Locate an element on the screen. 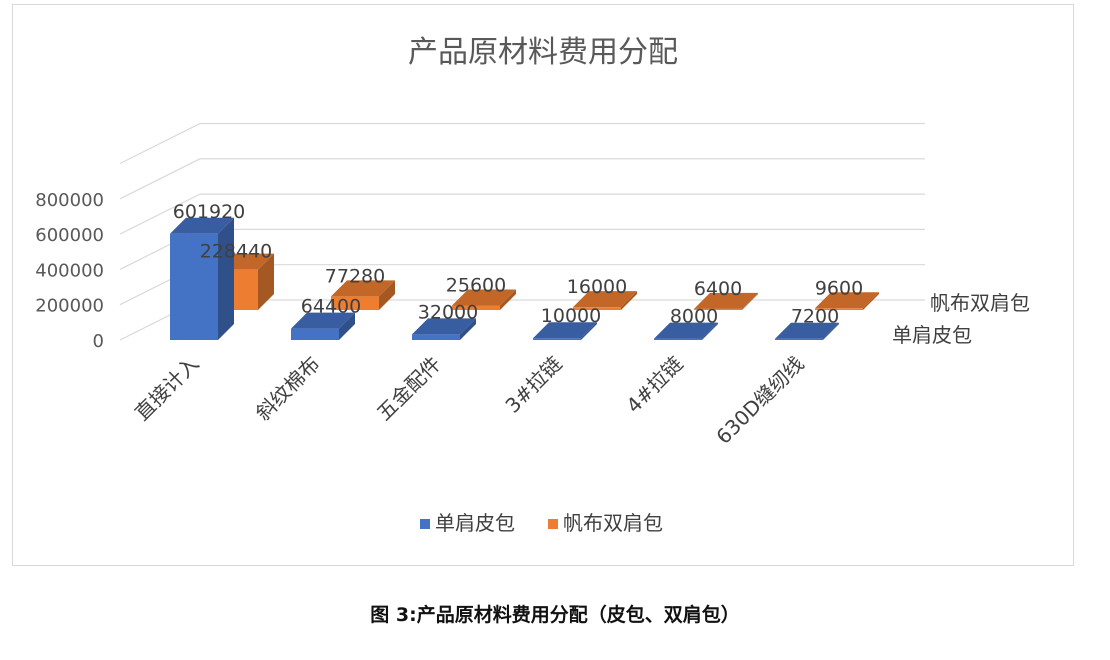 Image resolution: width=1110 pixels, height=660 pixels. x-tick-label: 直接计入 is located at coordinates (167, 389).